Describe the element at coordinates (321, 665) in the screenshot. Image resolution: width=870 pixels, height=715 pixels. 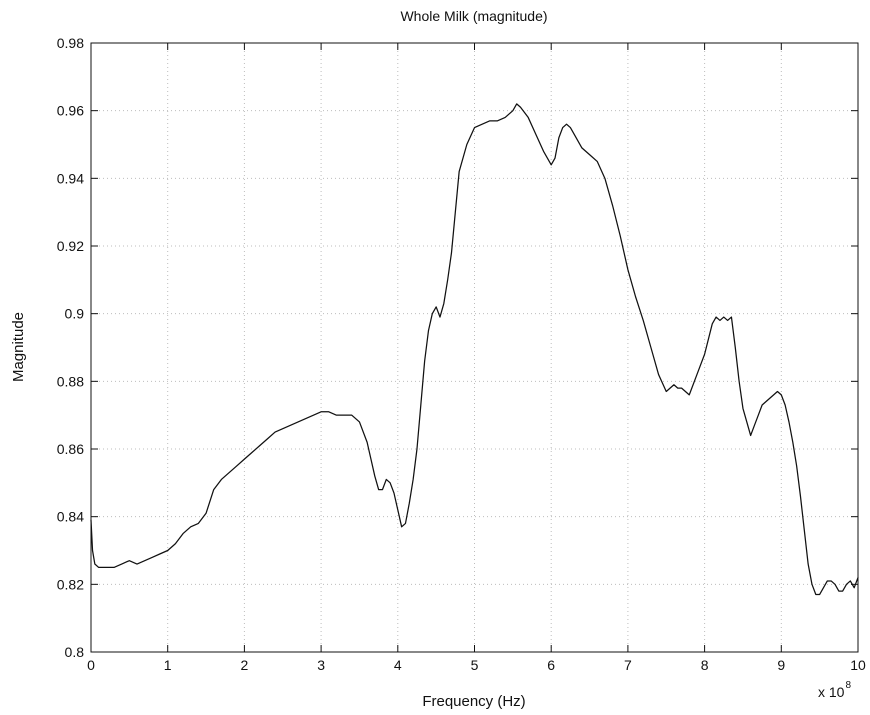
I see `x-tick-label: 3` at that location.